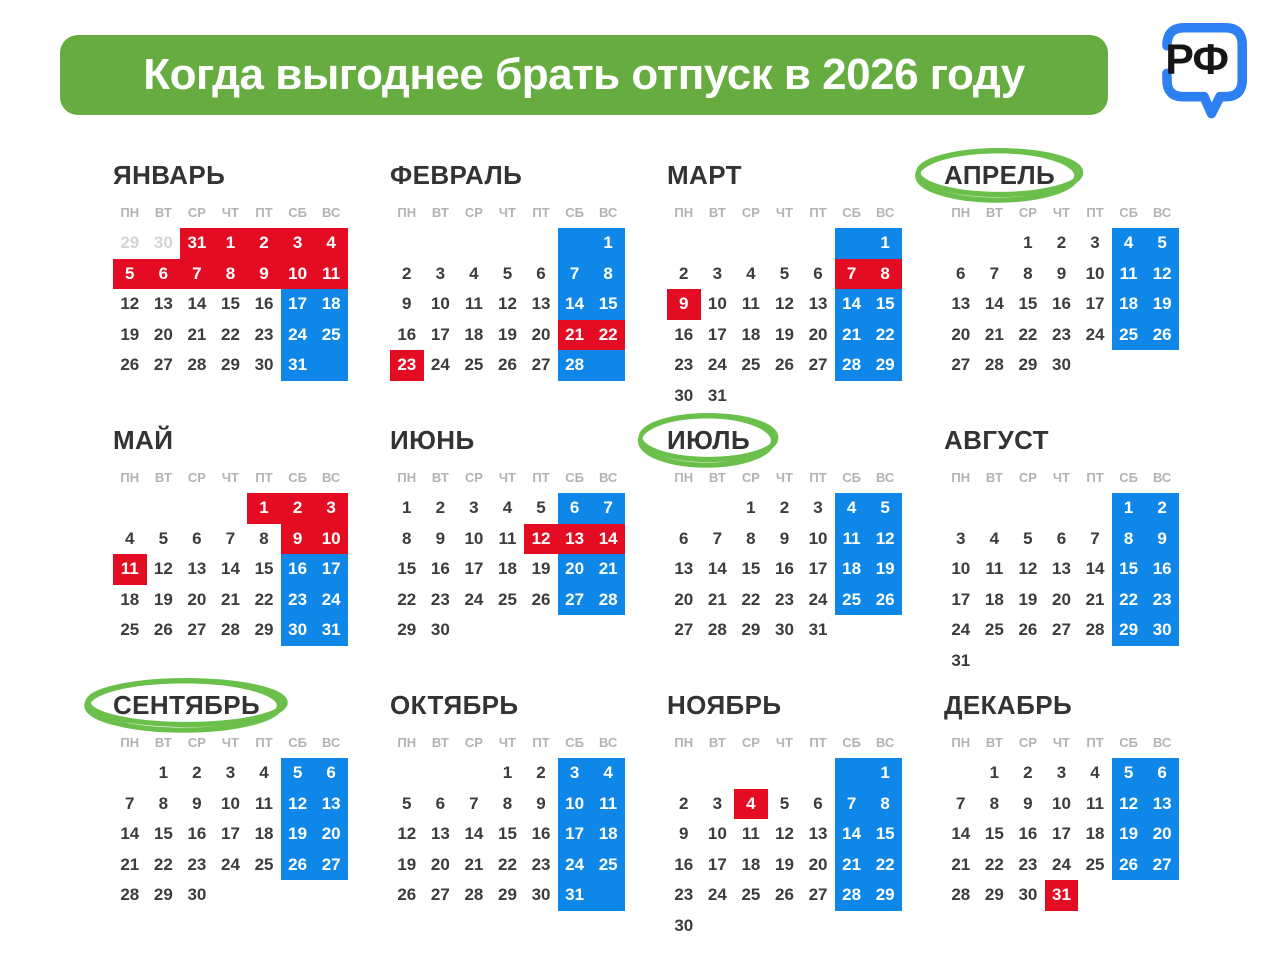 This screenshot has height=960, width=1280. Describe the element at coordinates (230, 273) in the screenshot. I see `day-cell: 8` at that location.